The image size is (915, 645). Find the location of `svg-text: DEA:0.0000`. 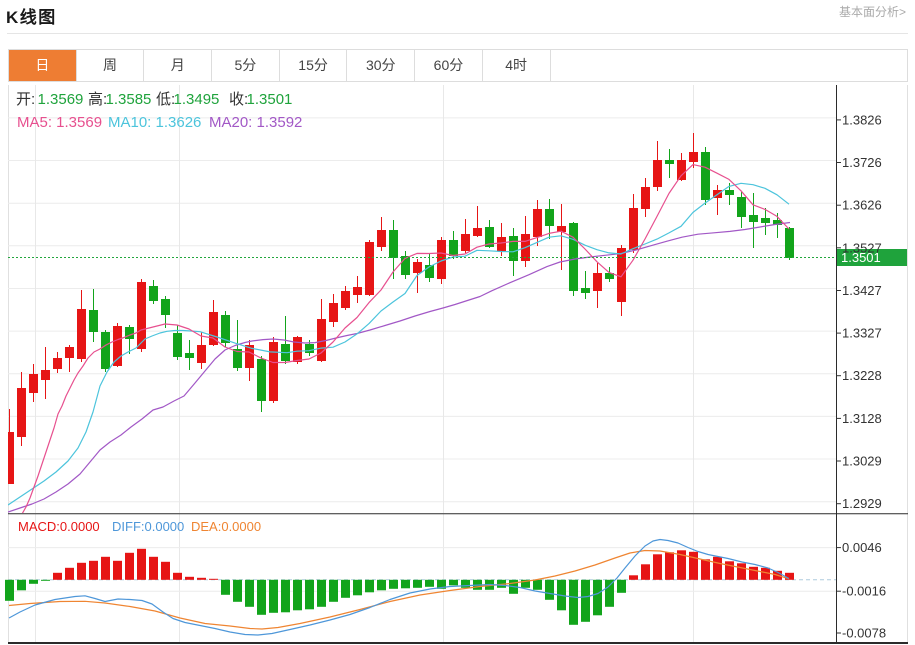

svg-text: DEA:0.0000 is located at coordinates (226, 526).